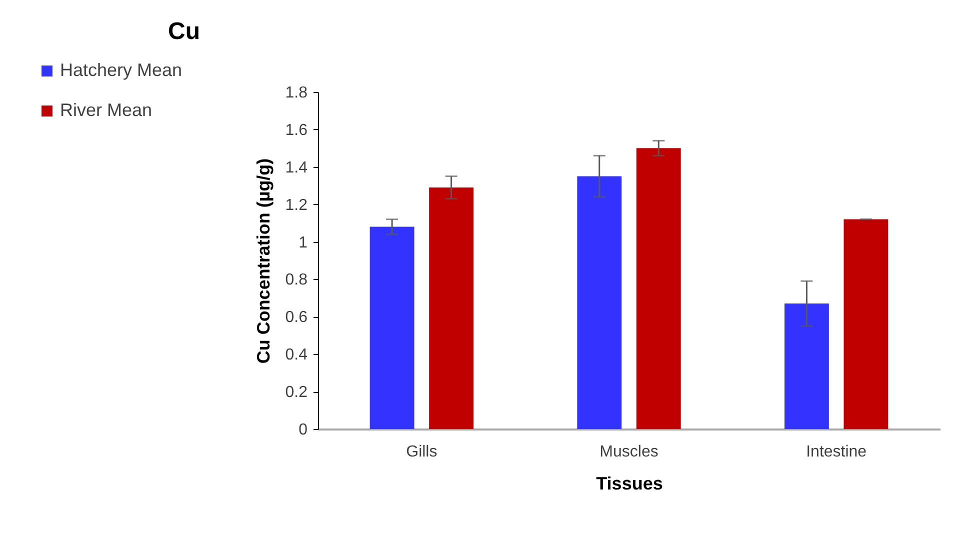  Describe the element at coordinates (303, 430) in the screenshot. I see `y-tick-label: 0` at that location.